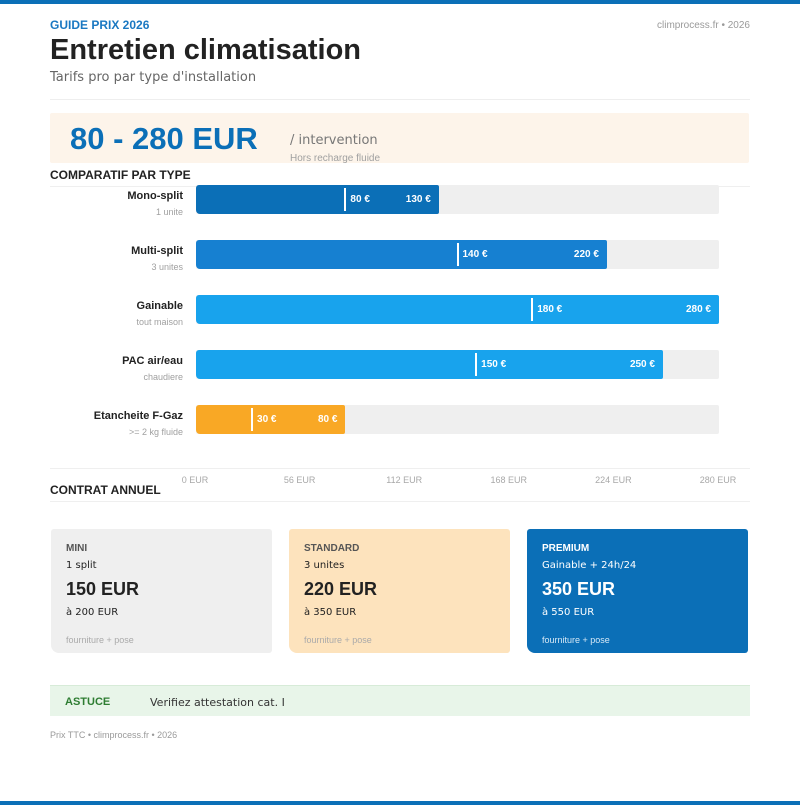 The width and height of the screenshot is (800, 805). What do you see at coordinates (613, 480) in the screenshot?
I see `x-tick-label: 224 EUR` at bounding box center [613, 480].